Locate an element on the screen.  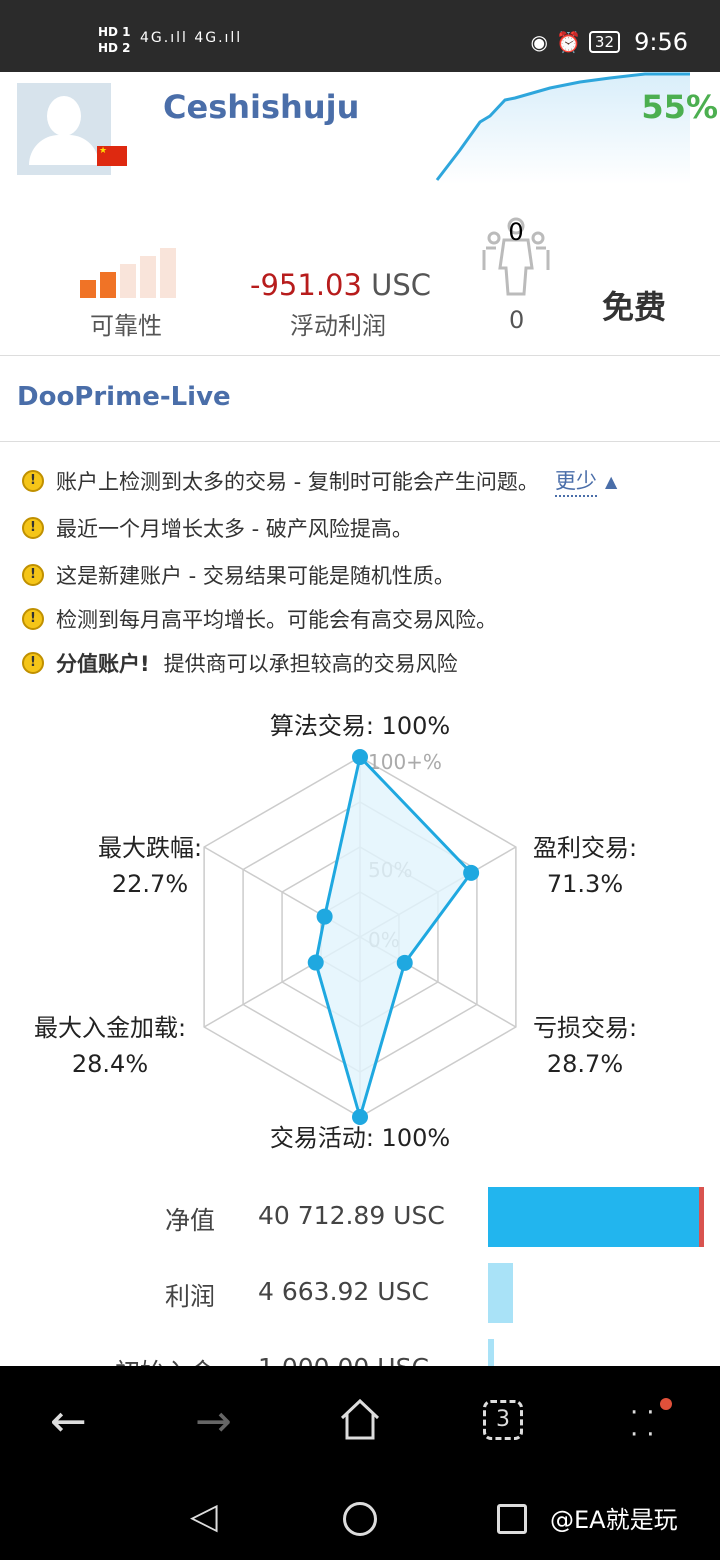
avatar is located at coordinates (64, 129).